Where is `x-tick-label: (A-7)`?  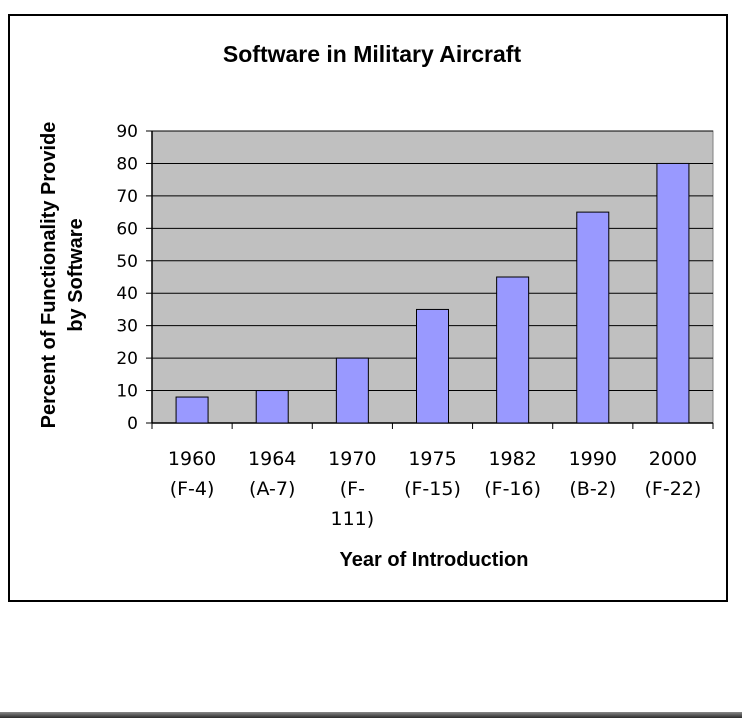
x-tick-label: (A-7) is located at coordinates (272, 489).